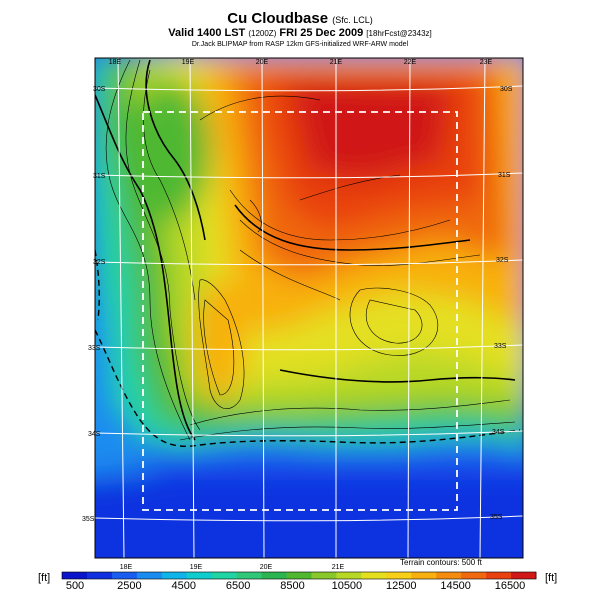 This screenshot has width=600, height=600. What do you see at coordinates (292, 586) in the screenshot?
I see `colorbar-label: 8500` at bounding box center [292, 586].